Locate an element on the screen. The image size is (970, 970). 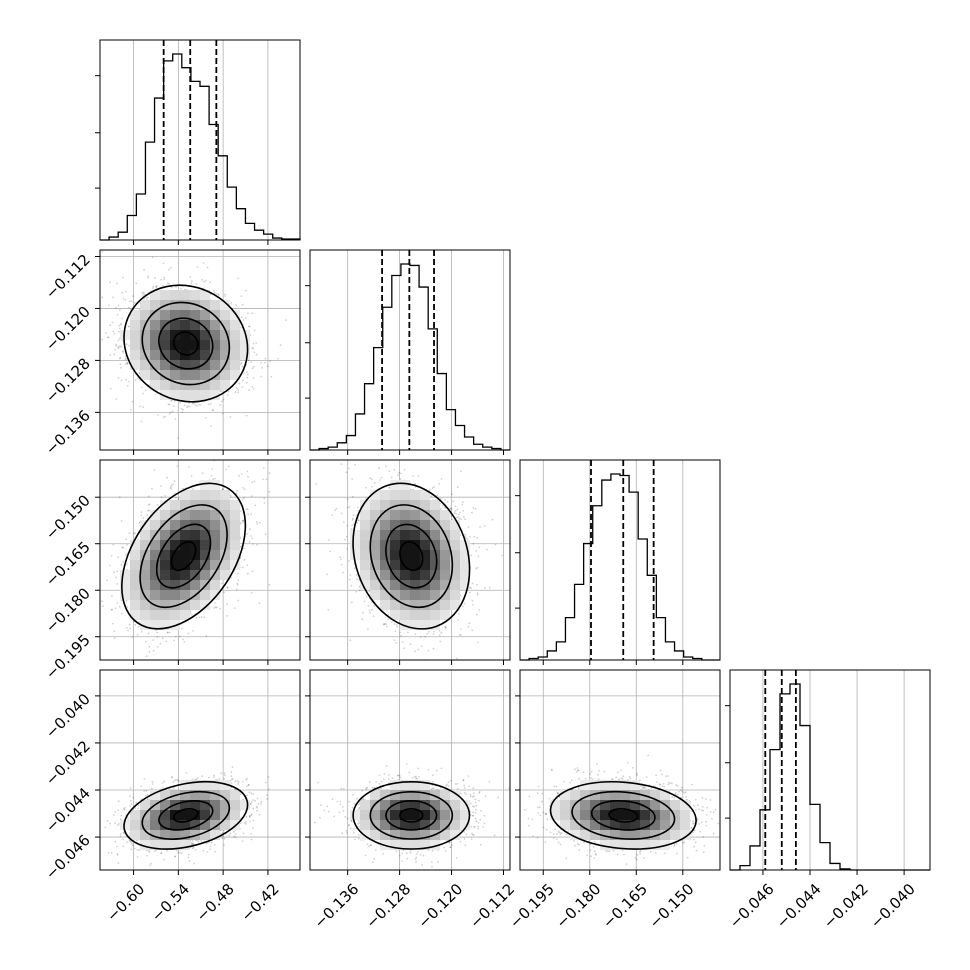
x-tick-label: −0.042 is located at coordinates (846, 906).